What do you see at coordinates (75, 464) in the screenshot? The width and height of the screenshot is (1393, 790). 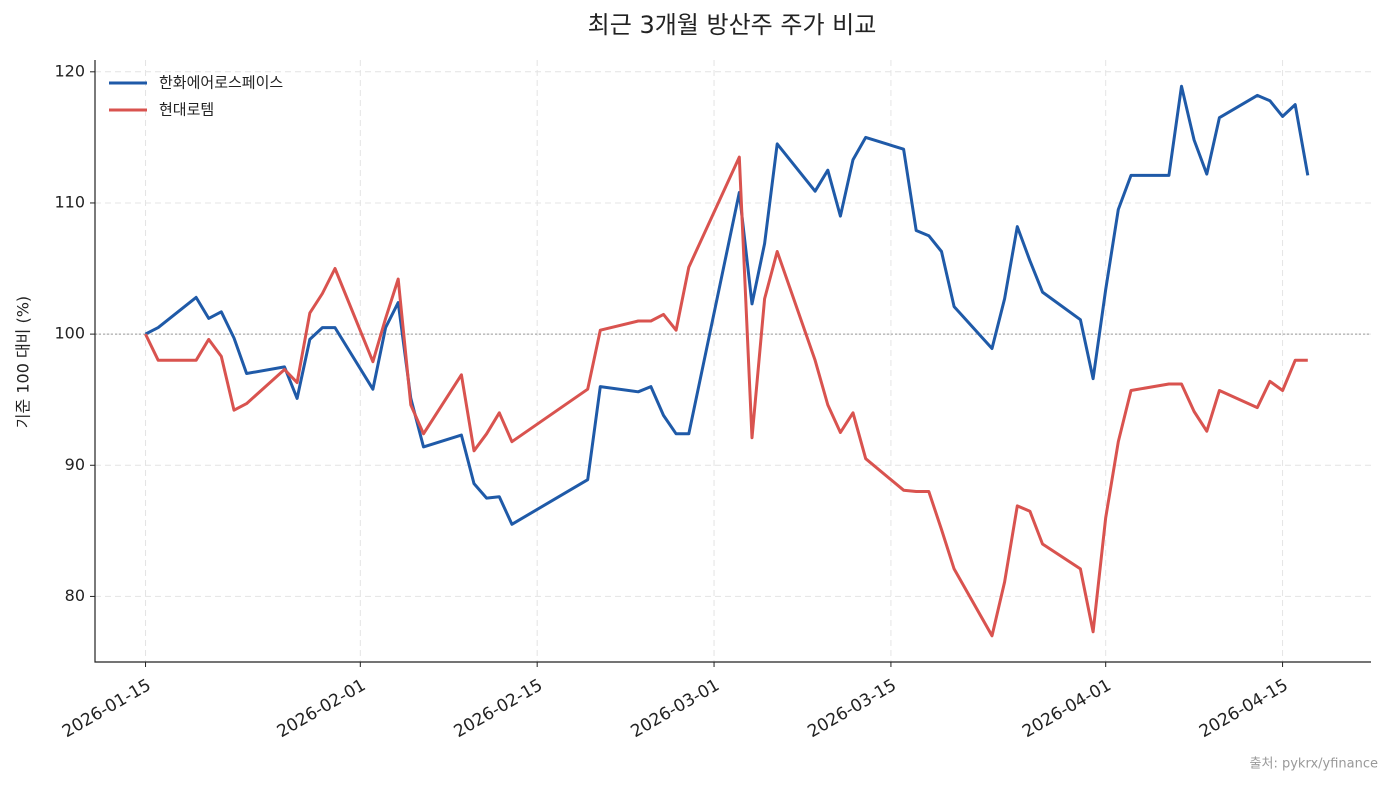 I see `y-tick-label: 90` at bounding box center [75, 464].